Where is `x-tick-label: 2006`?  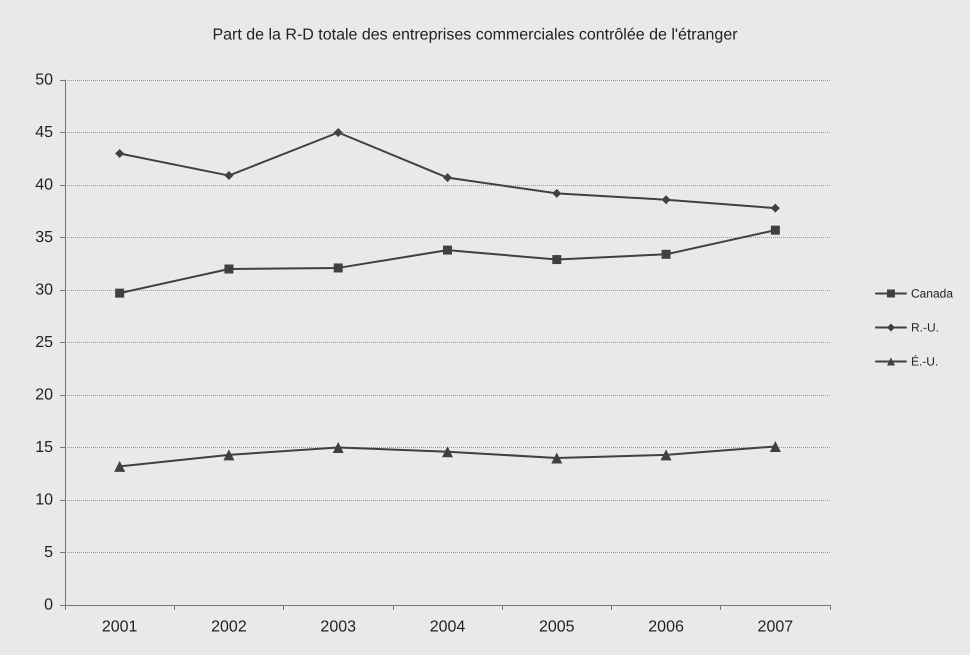 x-tick-label: 2006 is located at coordinates (666, 627).